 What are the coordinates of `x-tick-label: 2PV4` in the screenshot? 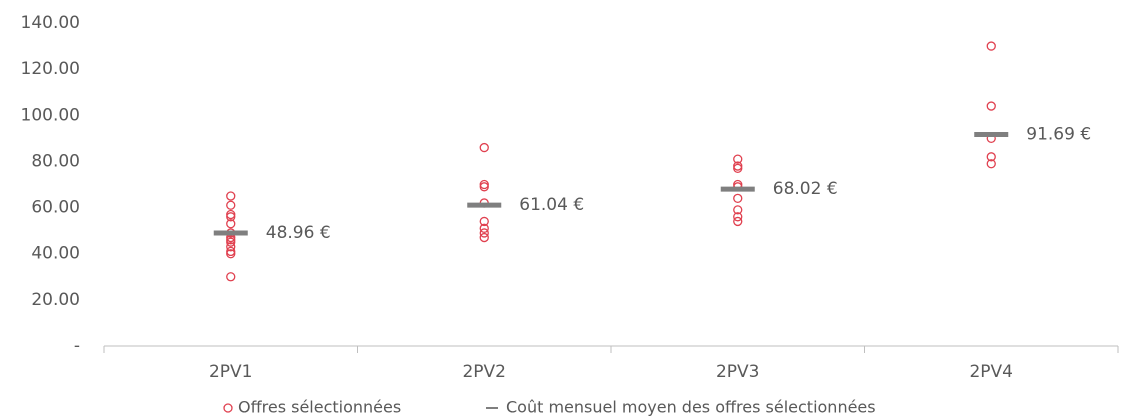 It's located at (991, 372).